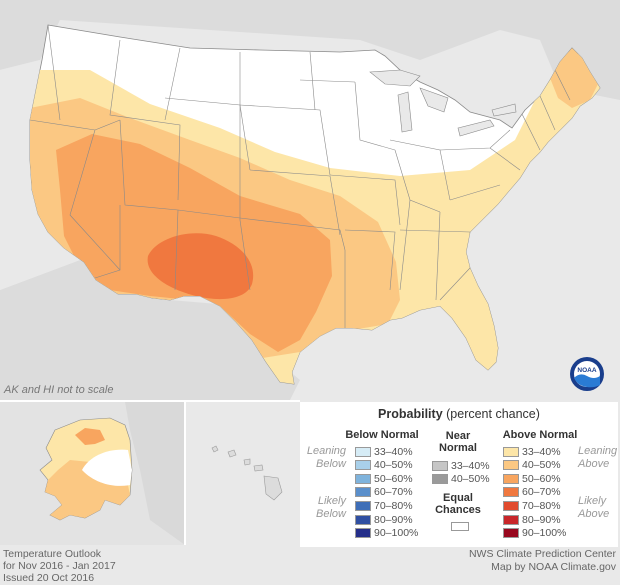 Image resolution: width=620 pixels, height=585 pixels. I want to click on mexico-land, so click(150, 330).